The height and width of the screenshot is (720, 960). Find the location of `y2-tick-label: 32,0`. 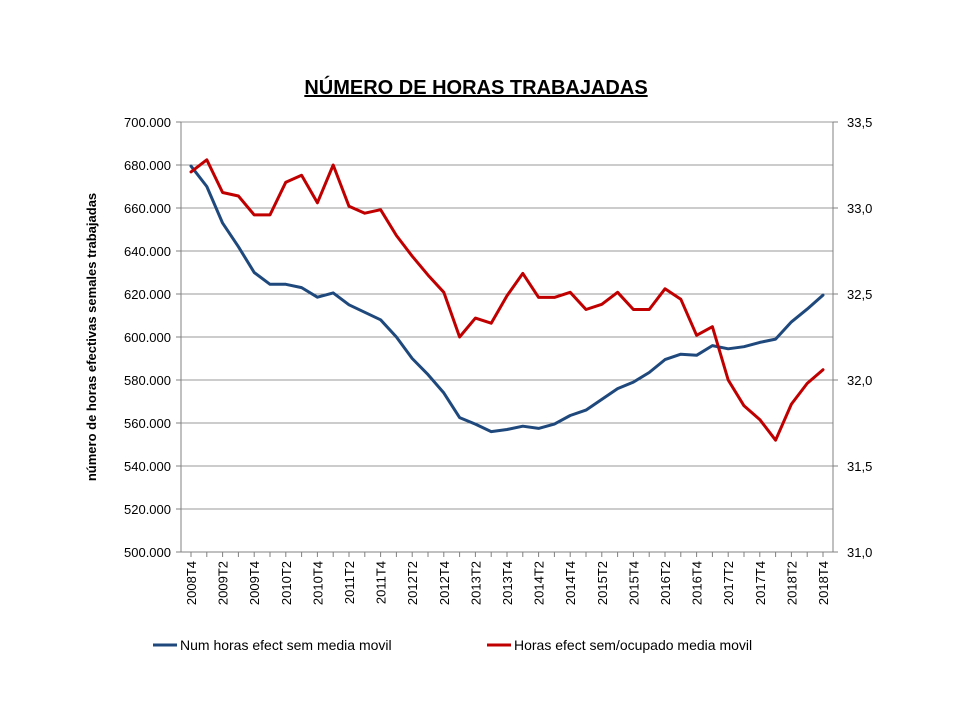

y2-tick-label: 32,0 is located at coordinates (859, 380).